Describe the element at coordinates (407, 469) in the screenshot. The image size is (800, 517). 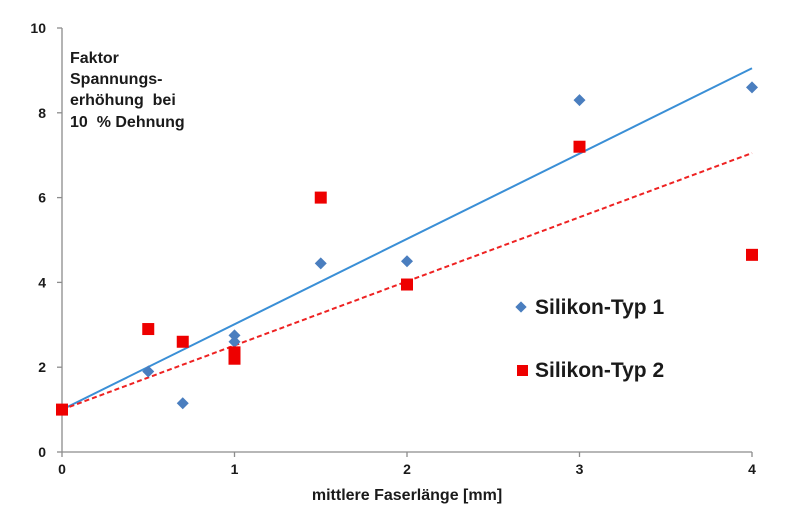
I see `x-tick-label: 2` at that location.